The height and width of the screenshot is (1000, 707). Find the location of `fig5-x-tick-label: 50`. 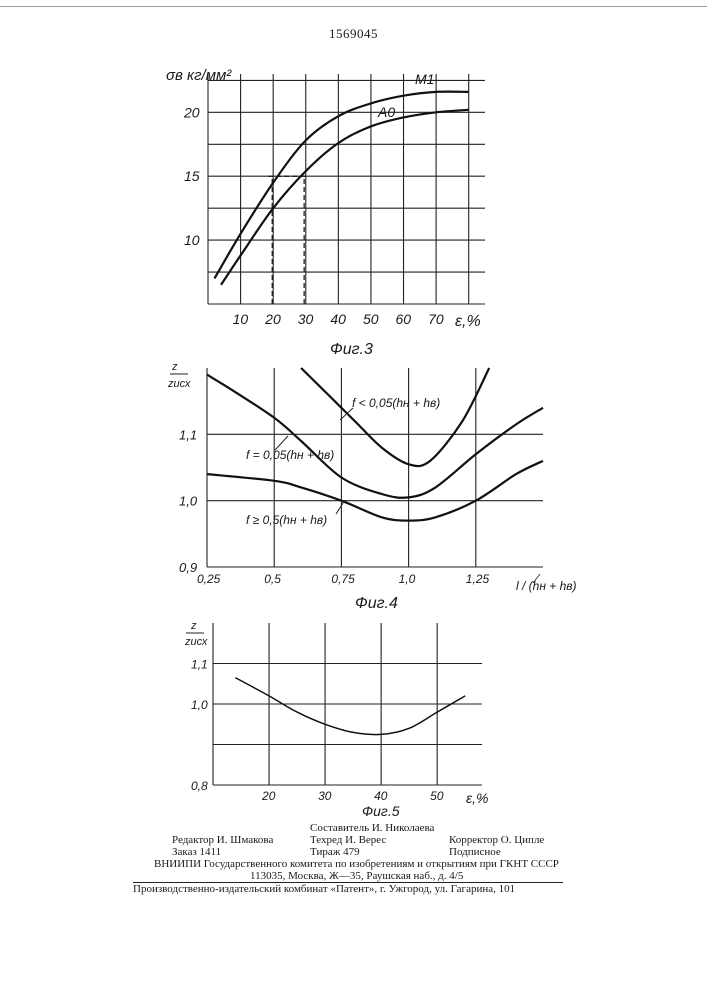

fig5-x-tick-label: 50 is located at coordinates (437, 796).